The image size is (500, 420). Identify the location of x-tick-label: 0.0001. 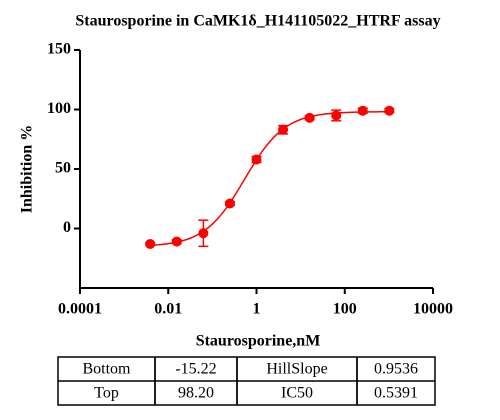
(80, 309).